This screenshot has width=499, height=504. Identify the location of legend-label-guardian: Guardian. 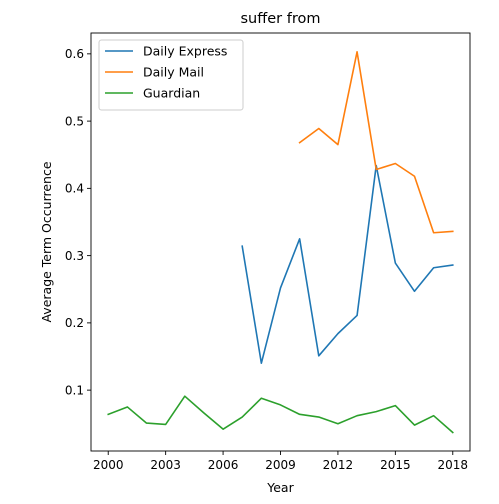
(171, 93).